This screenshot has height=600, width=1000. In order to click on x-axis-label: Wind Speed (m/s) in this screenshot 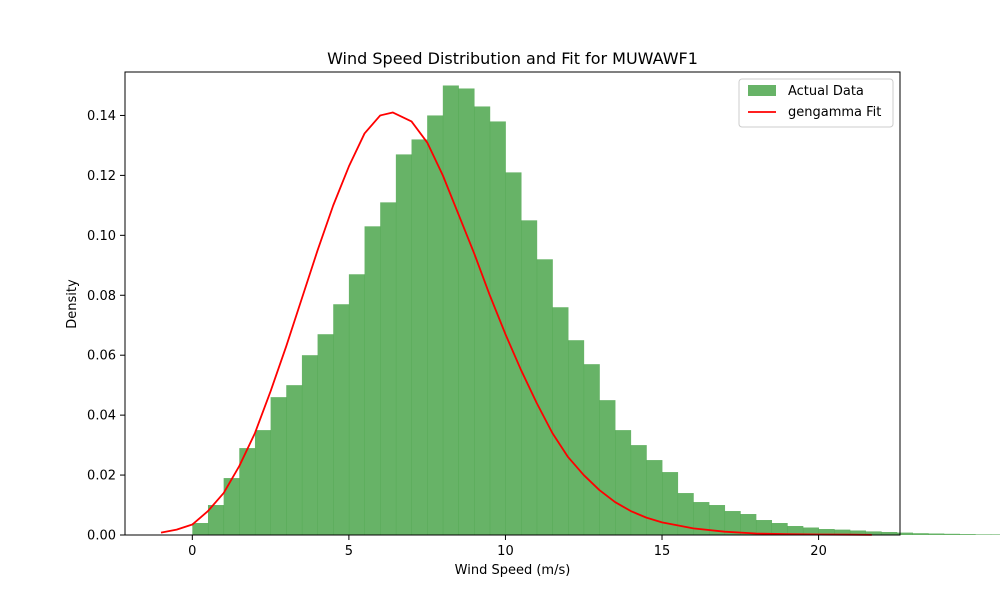, I will do `click(513, 570)`.